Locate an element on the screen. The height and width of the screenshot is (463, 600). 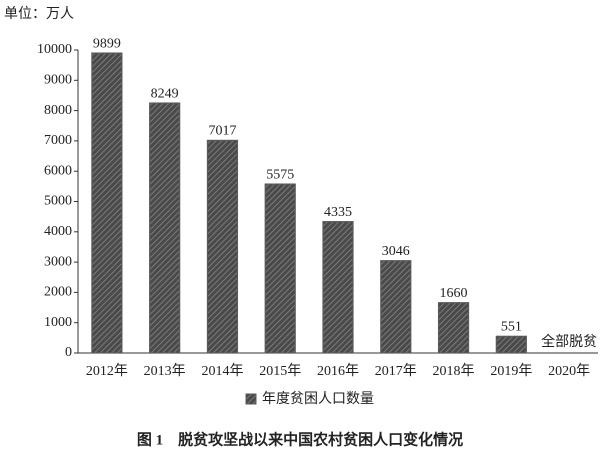
data-label: 8249 is located at coordinates (165, 93).